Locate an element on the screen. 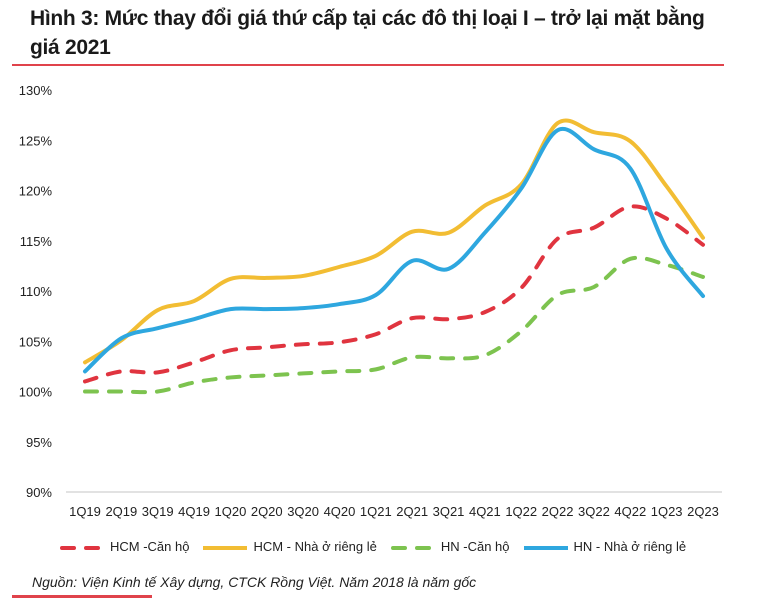  y-tick-label: 125% is located at coordinates (36, 140).